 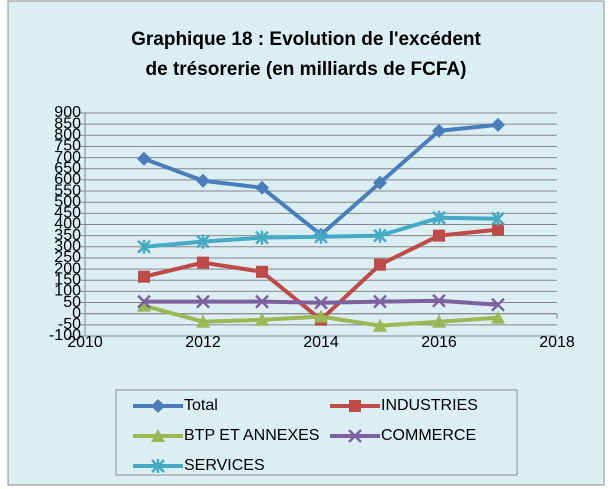 I want to click on y-tick-label: 500, so click(x=67, y=201).